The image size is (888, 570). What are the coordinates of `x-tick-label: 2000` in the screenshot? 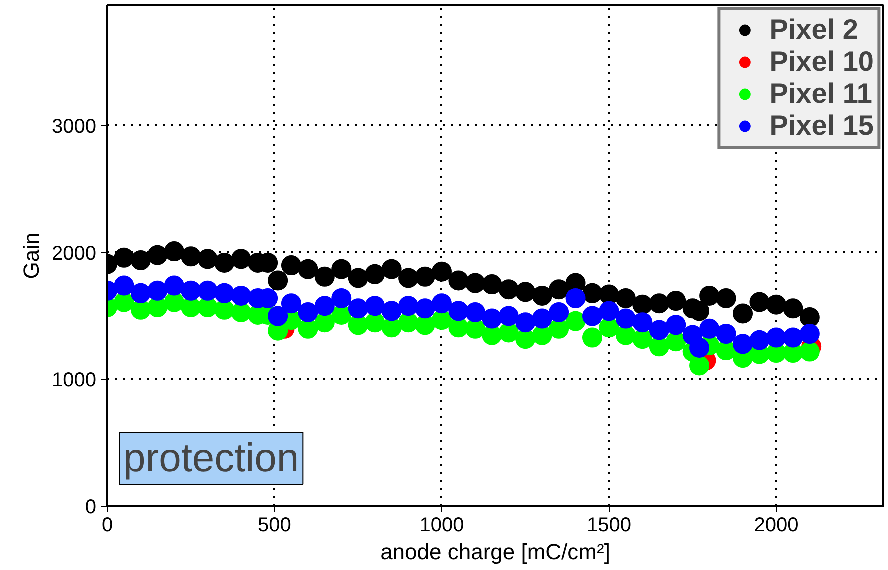 It's located at (776, 525).